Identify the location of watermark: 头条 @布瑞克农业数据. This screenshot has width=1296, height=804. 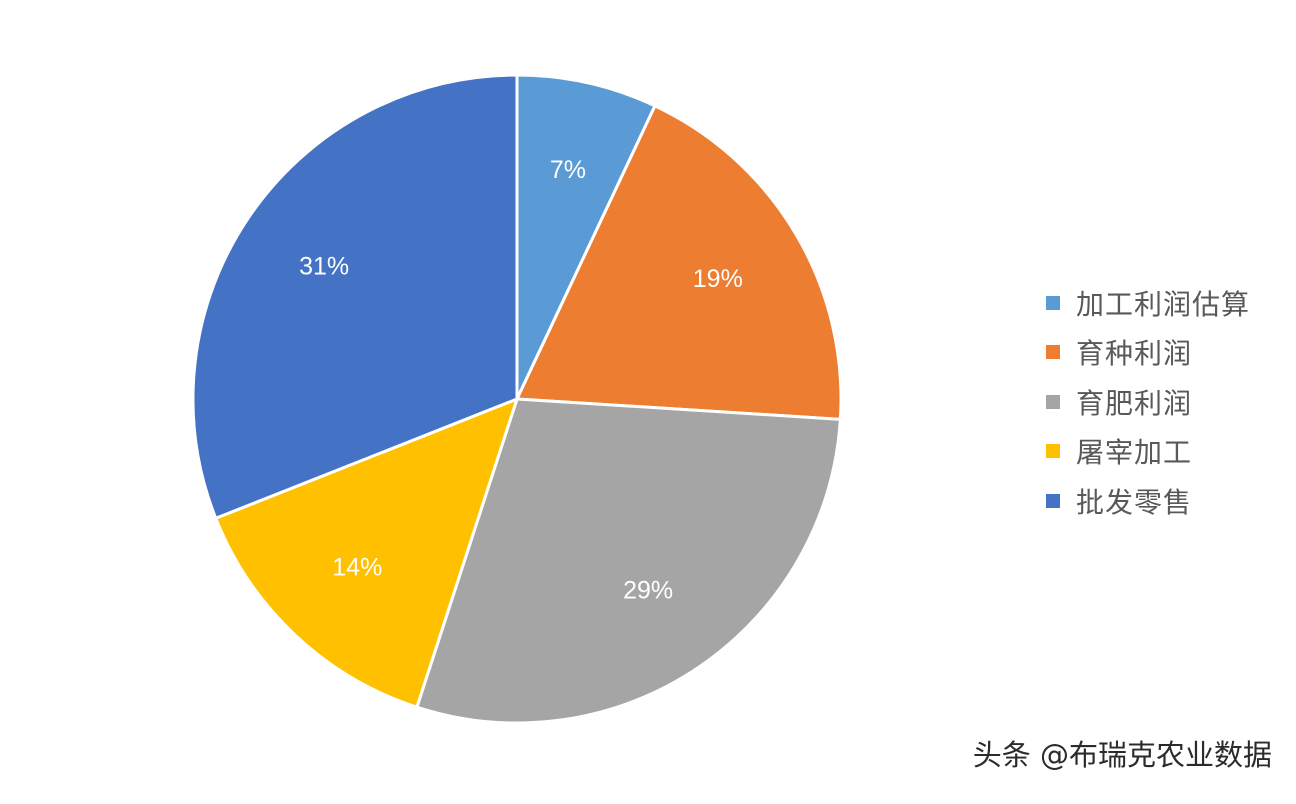
(1122, 755).